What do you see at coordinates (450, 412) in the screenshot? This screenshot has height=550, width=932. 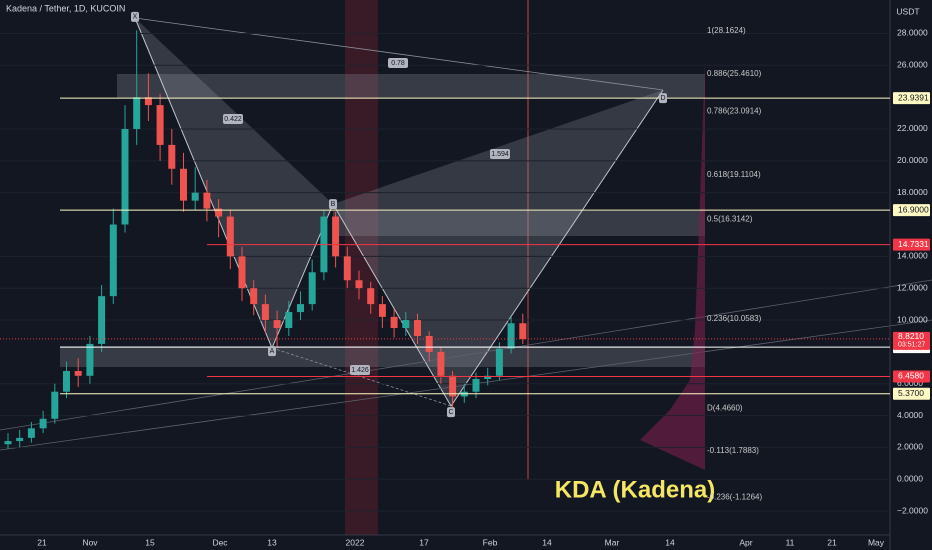 I see `pattern-point-label: C` at bounding box center [450, 412].